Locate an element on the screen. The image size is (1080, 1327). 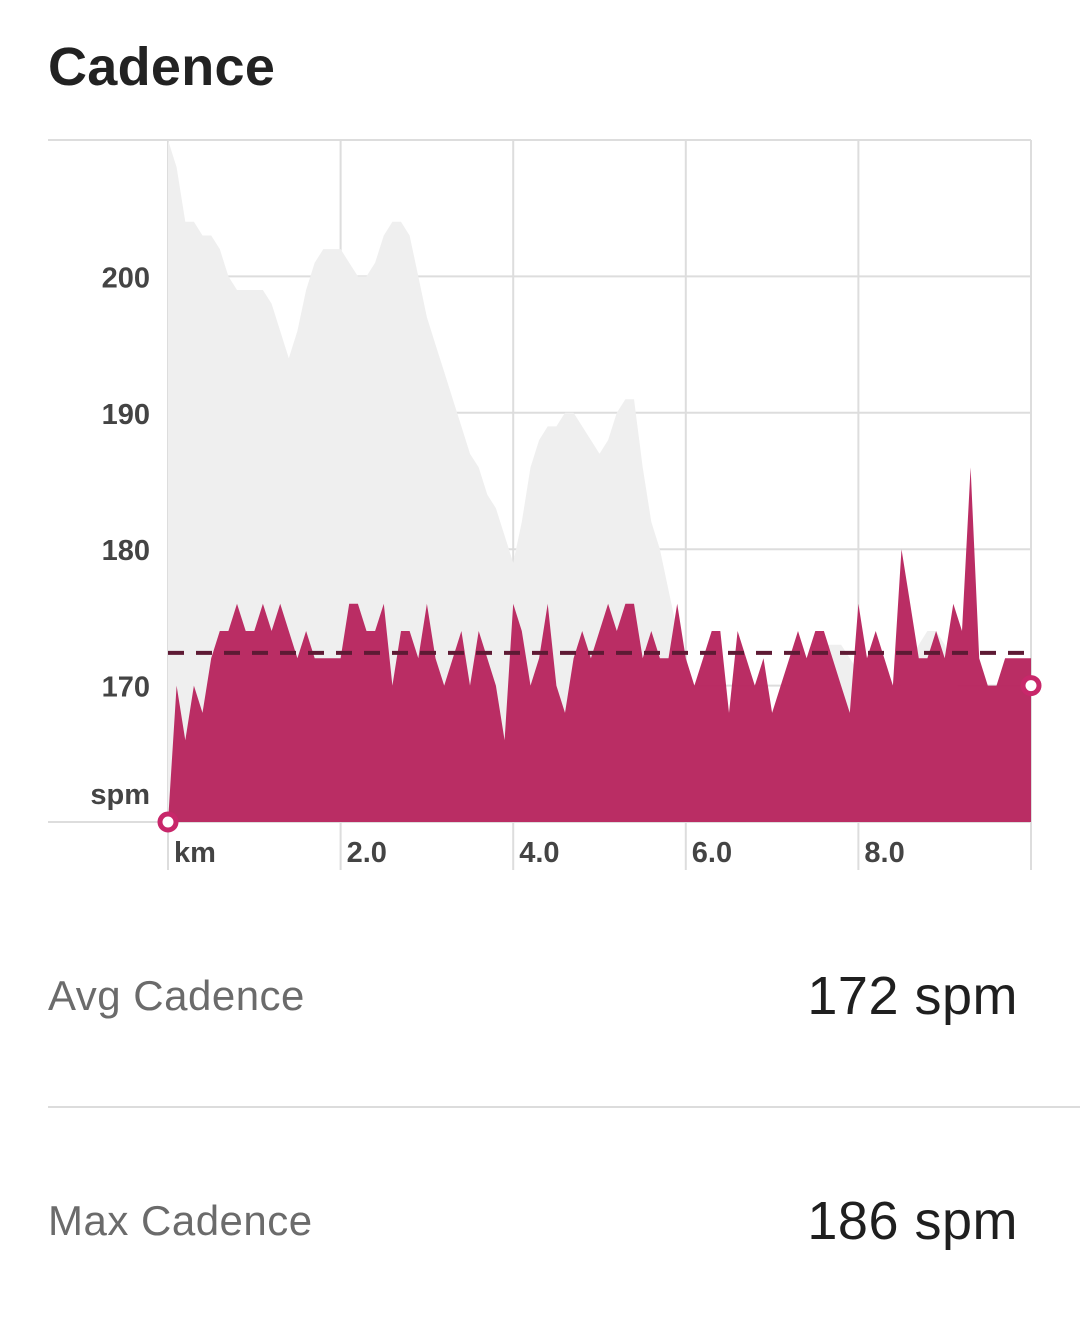
stats-divider is located at coordinates (564, 1107).